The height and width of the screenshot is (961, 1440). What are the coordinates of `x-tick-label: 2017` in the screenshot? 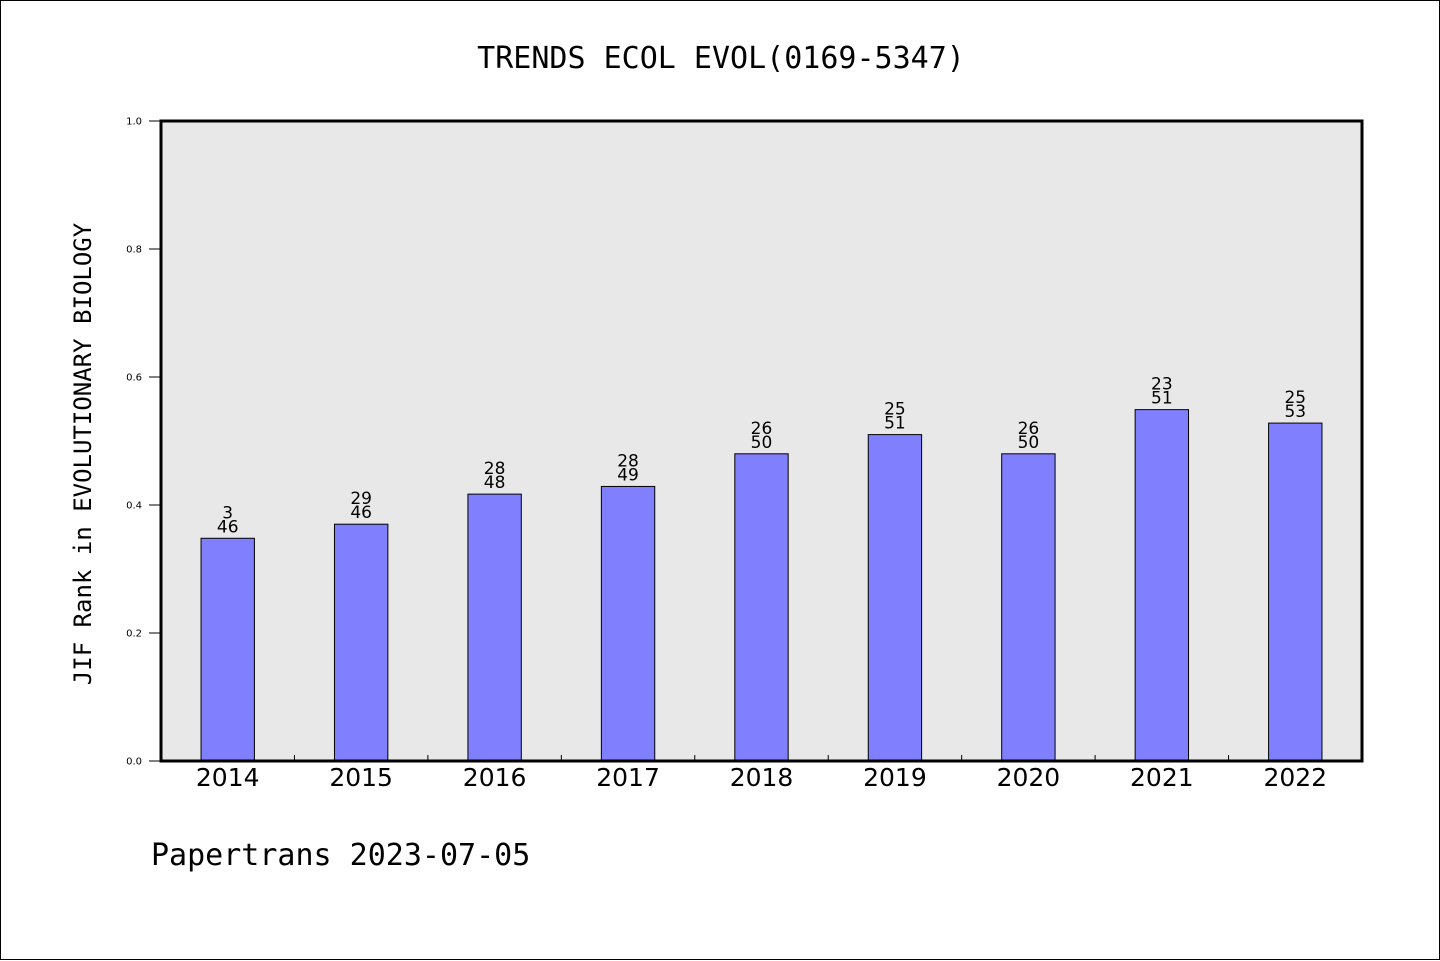 It's located at (628, 777).